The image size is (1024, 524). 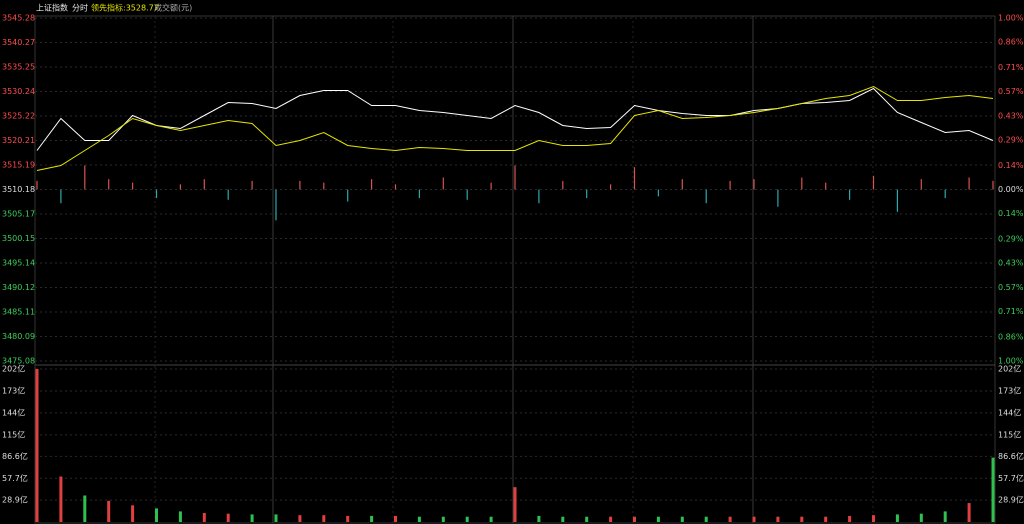 I want to click on y2-tick-label: 202亿, so click(x=1009, y=369).